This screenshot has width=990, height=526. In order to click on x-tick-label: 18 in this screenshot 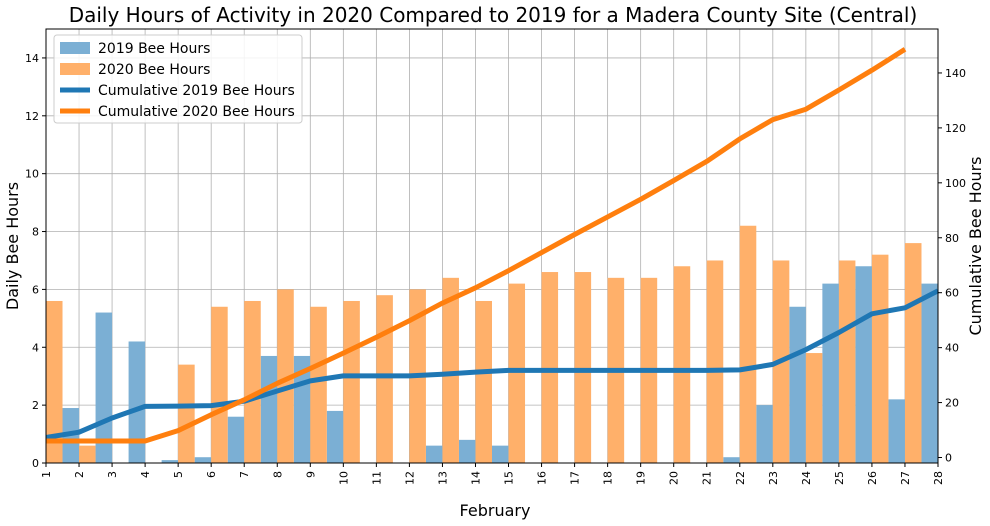, I will do `click(608, 478)`.